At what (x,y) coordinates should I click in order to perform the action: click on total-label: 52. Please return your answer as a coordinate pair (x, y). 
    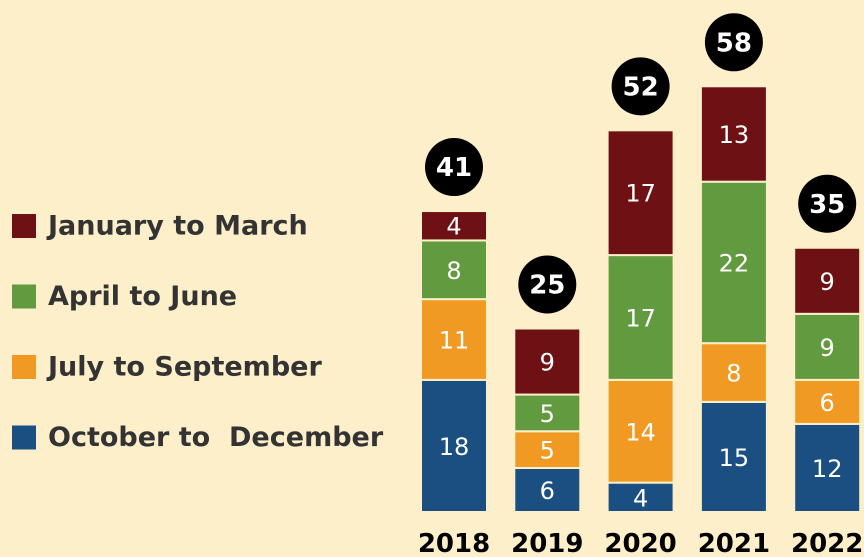
    Looking at the image, I should click on (641, 87).